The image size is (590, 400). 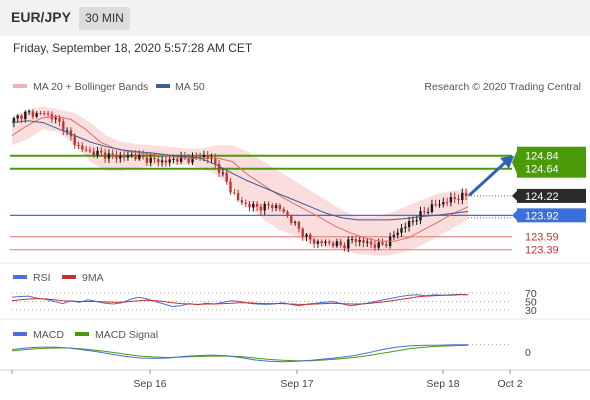 What do you see at coordinates (295, 18) in the screenshot?
I see `chart-header: EUR/JPY 30 MIN` at bounding box center [295, 18].